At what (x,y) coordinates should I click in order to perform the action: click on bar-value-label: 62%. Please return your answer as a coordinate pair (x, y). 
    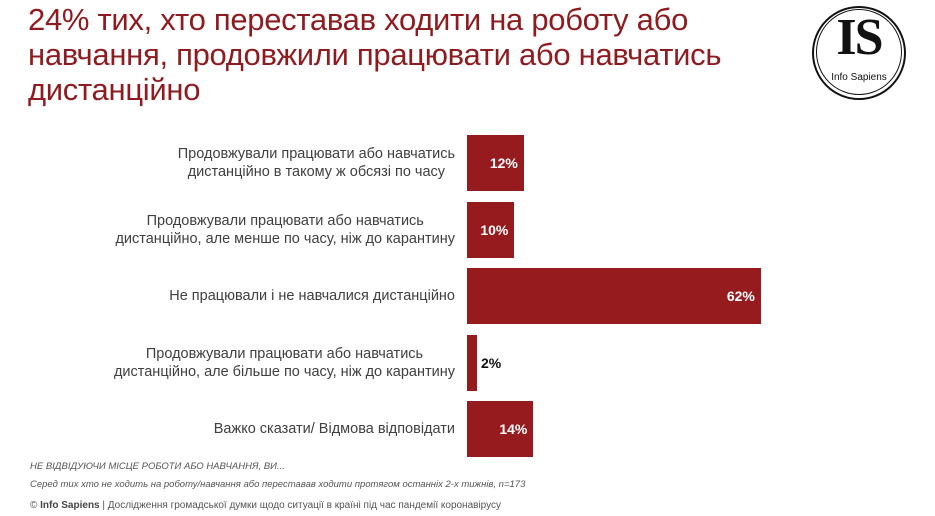
    Looking at the image, I should click on (740, 296).